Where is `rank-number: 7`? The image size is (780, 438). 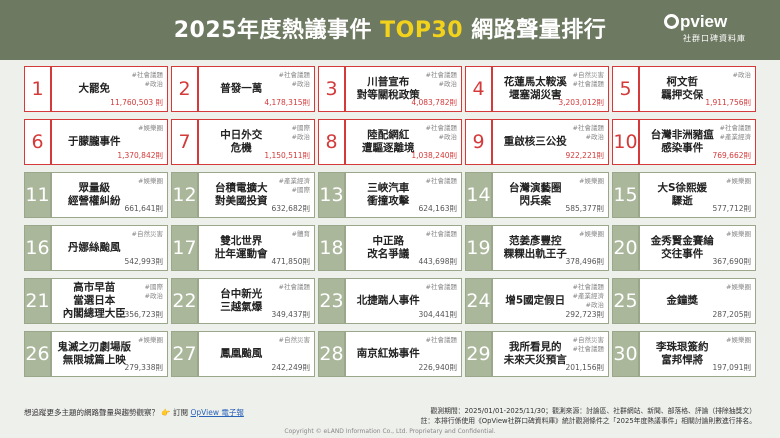 rank-number: 7 is located at coordinates (184, 142).